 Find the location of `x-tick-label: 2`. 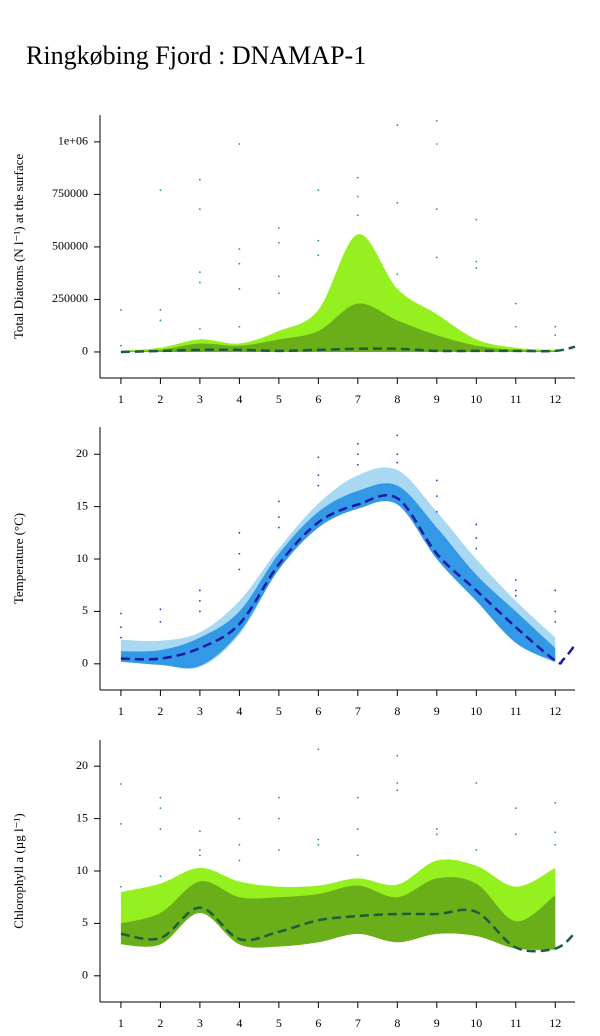

x-tick-label: 2 is located at coordinates (160, 399).